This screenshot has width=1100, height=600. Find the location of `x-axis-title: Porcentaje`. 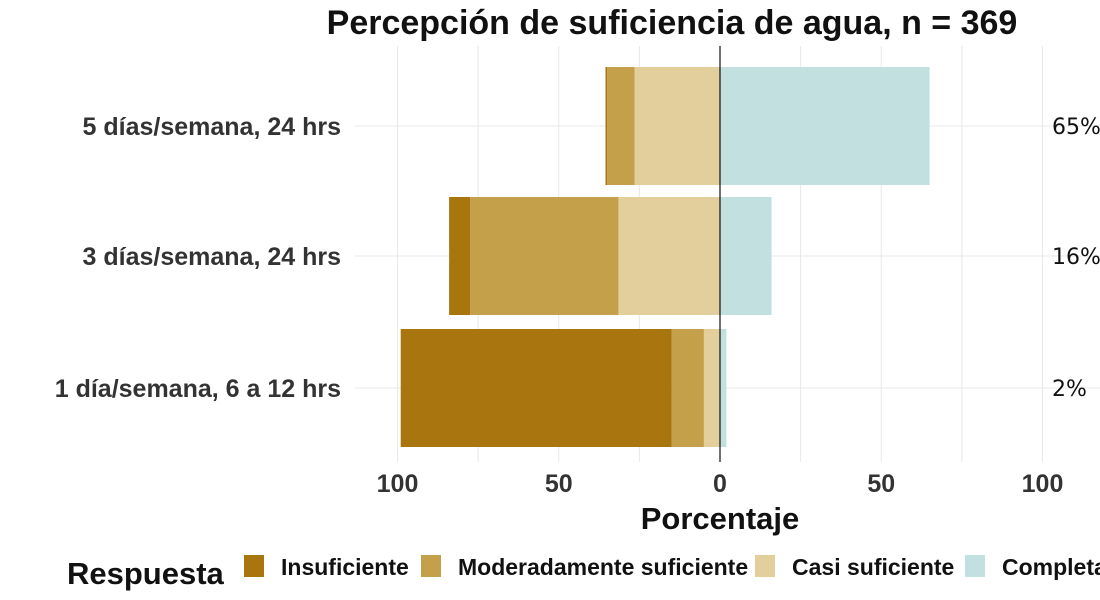

x-axis-title: Porcentaje is located at coordinates (720, 518).